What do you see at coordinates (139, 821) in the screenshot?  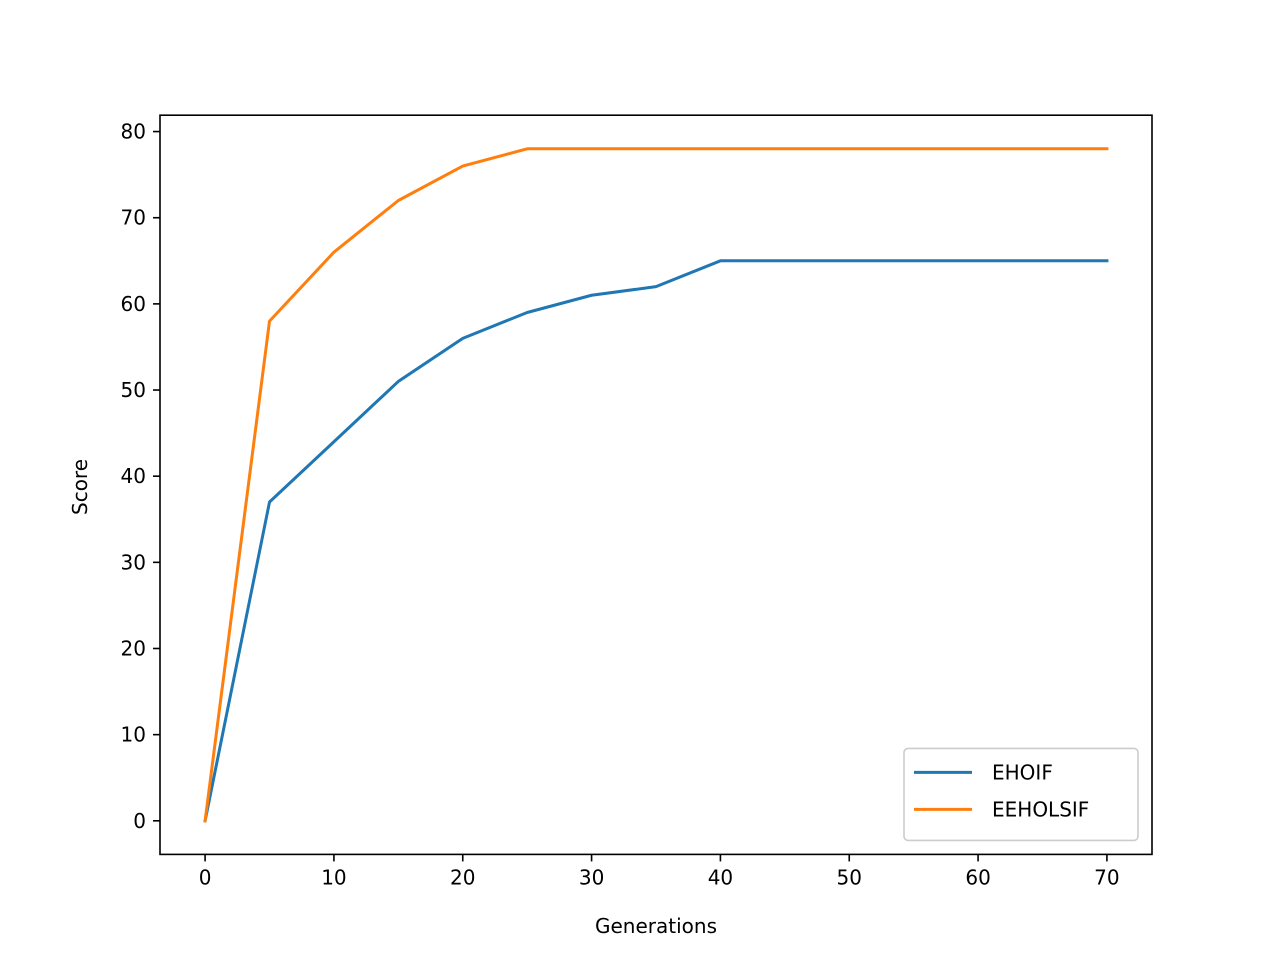 I see `y-tick-label: 0` at bounding box center [139, 821].